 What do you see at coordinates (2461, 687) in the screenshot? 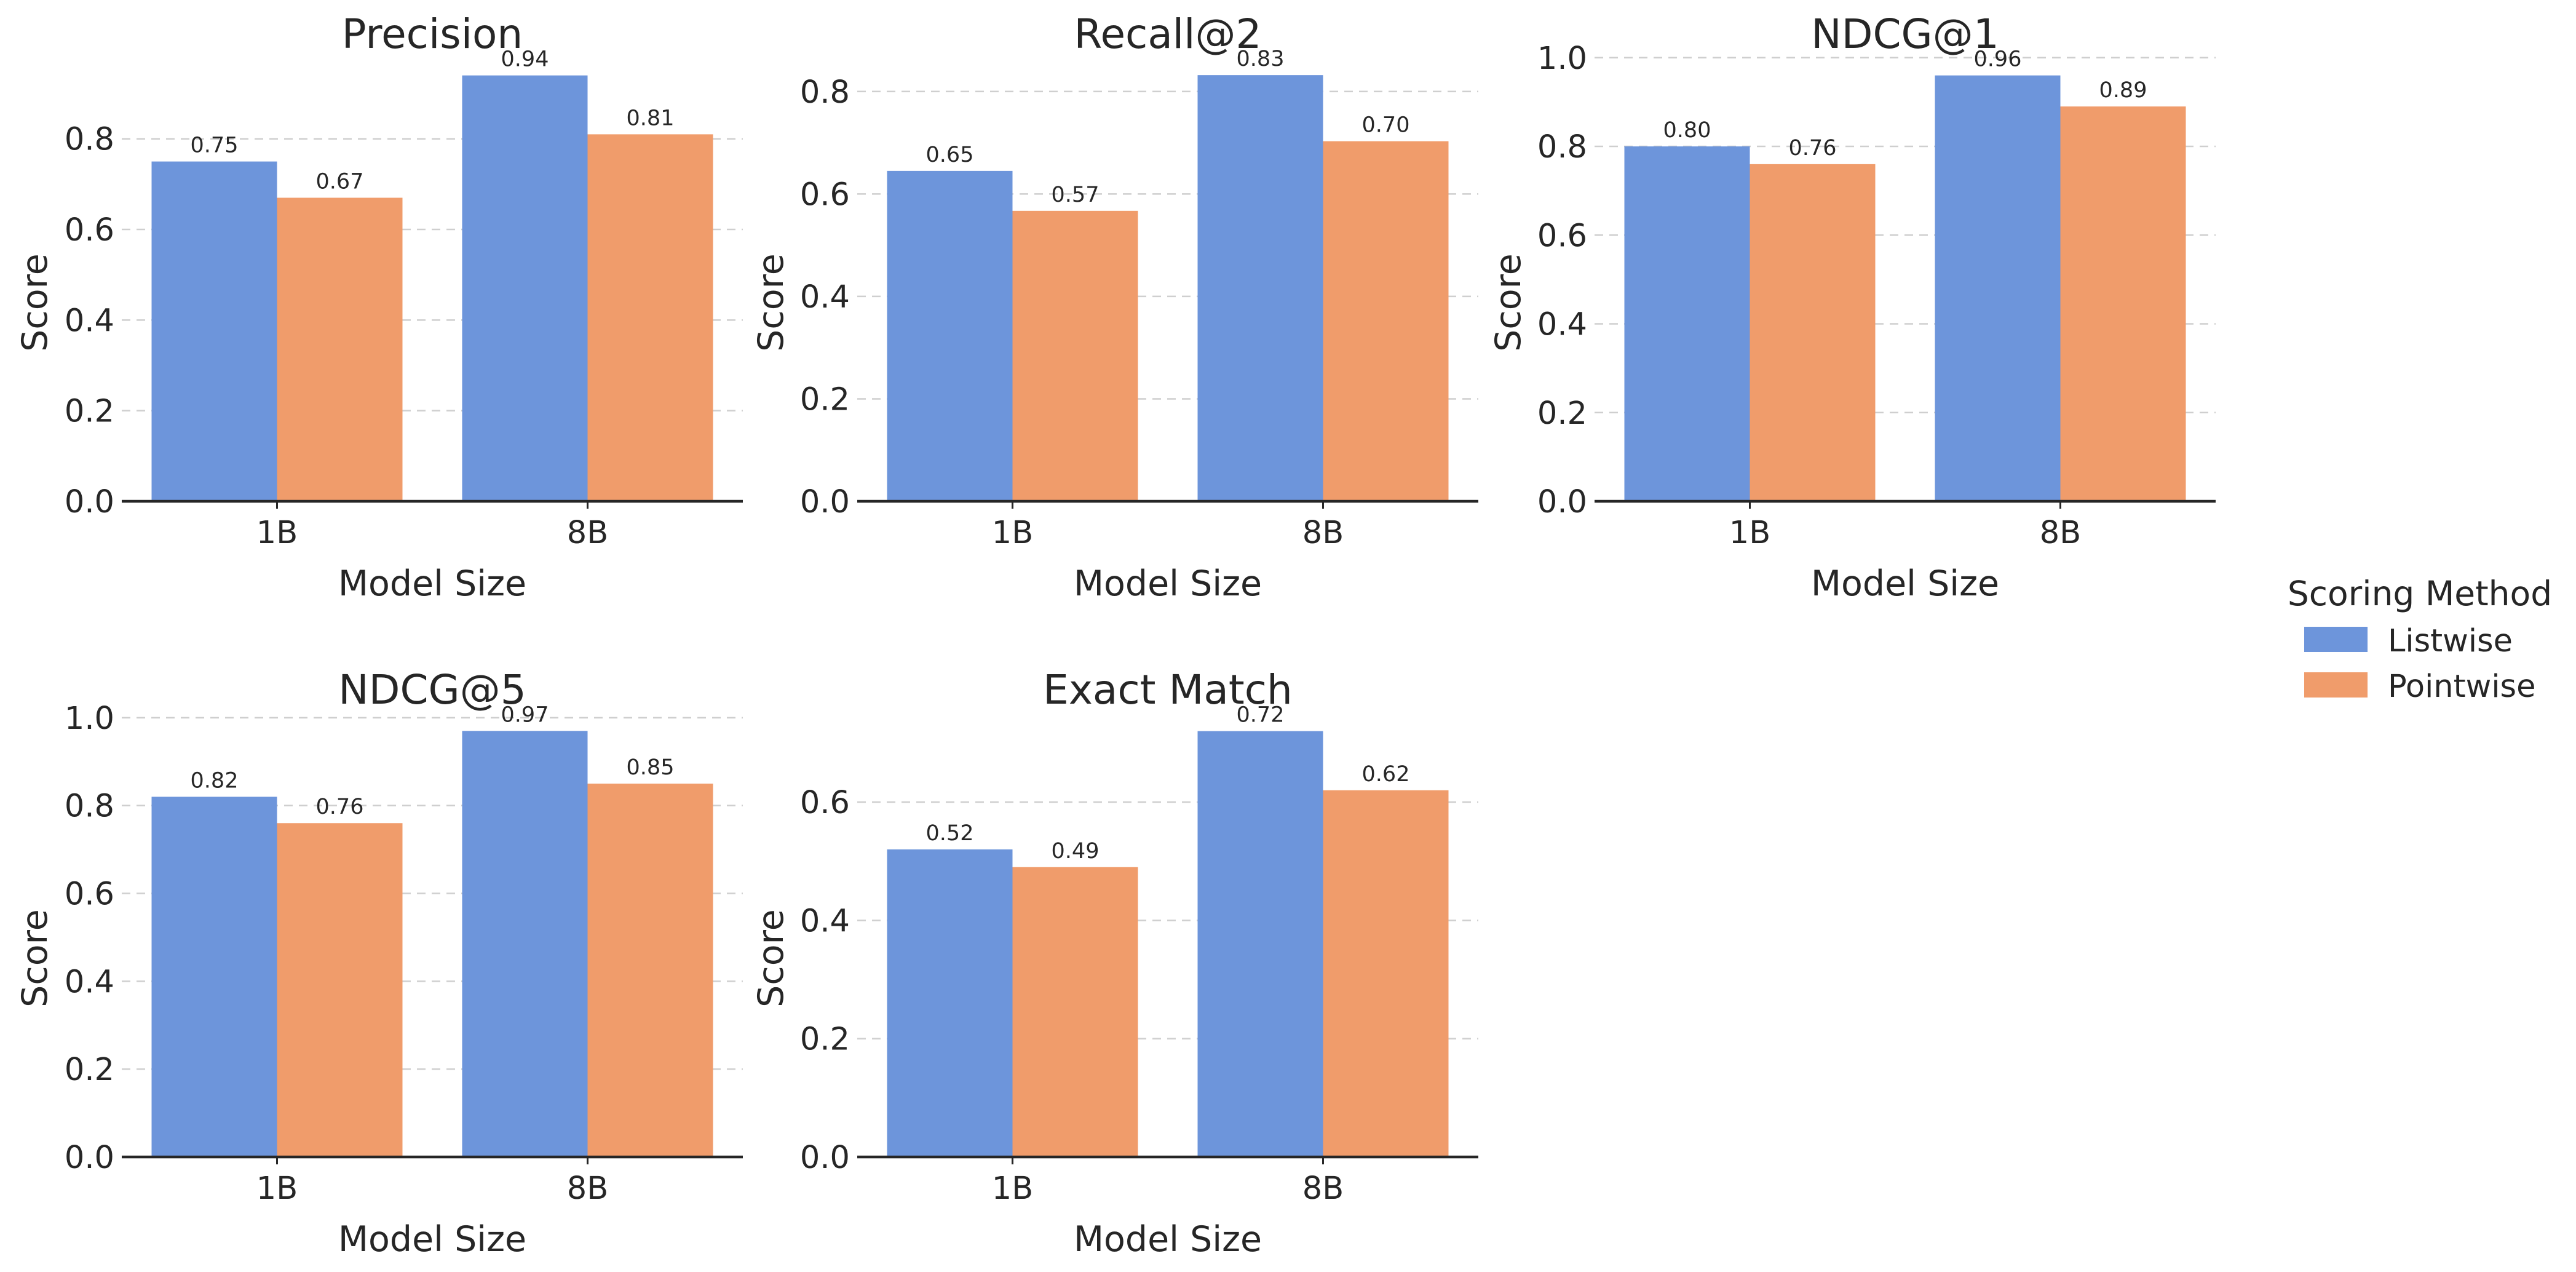
I see `legend-label-pointwise: Pointwise` at bounding box center [2461, 687].